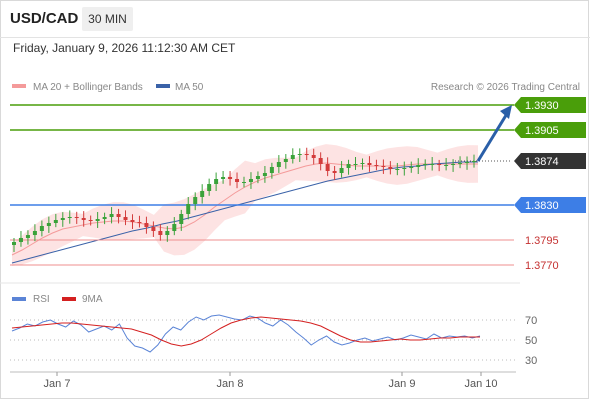 The image size is (590, 400). What do you see at coordinates (44, 18) in the screenshot?
I see `symbol-title: USD/CAD` at bounding box center [44, 18].